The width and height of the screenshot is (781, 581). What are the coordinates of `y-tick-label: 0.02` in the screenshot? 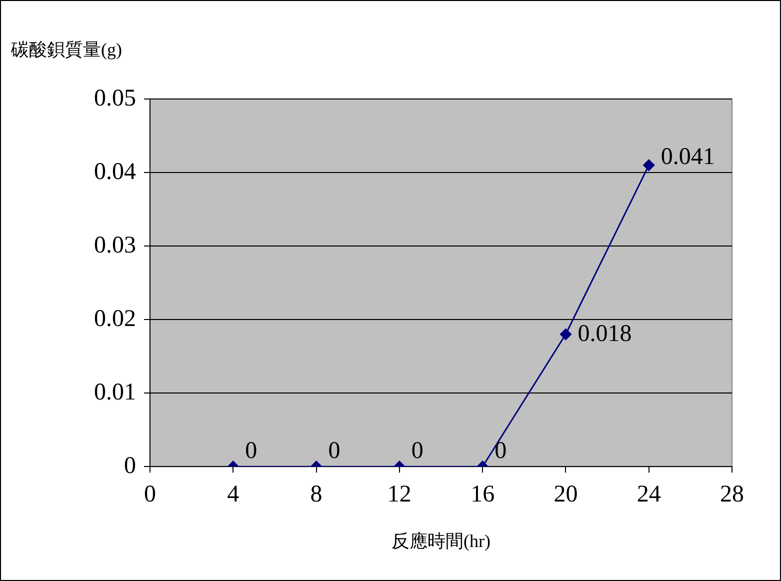 It's located at (115, 319).